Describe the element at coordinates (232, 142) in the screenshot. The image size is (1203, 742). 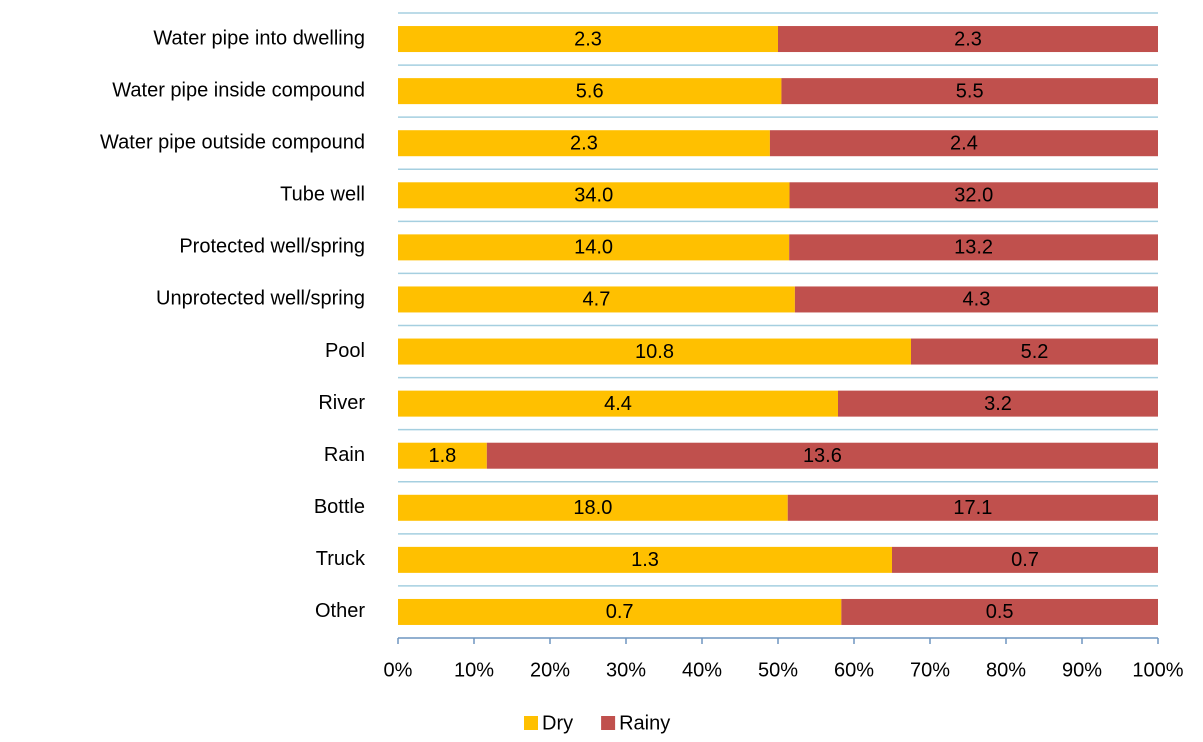
I see `y-tick-label: Water pipe outside compound` at that location.